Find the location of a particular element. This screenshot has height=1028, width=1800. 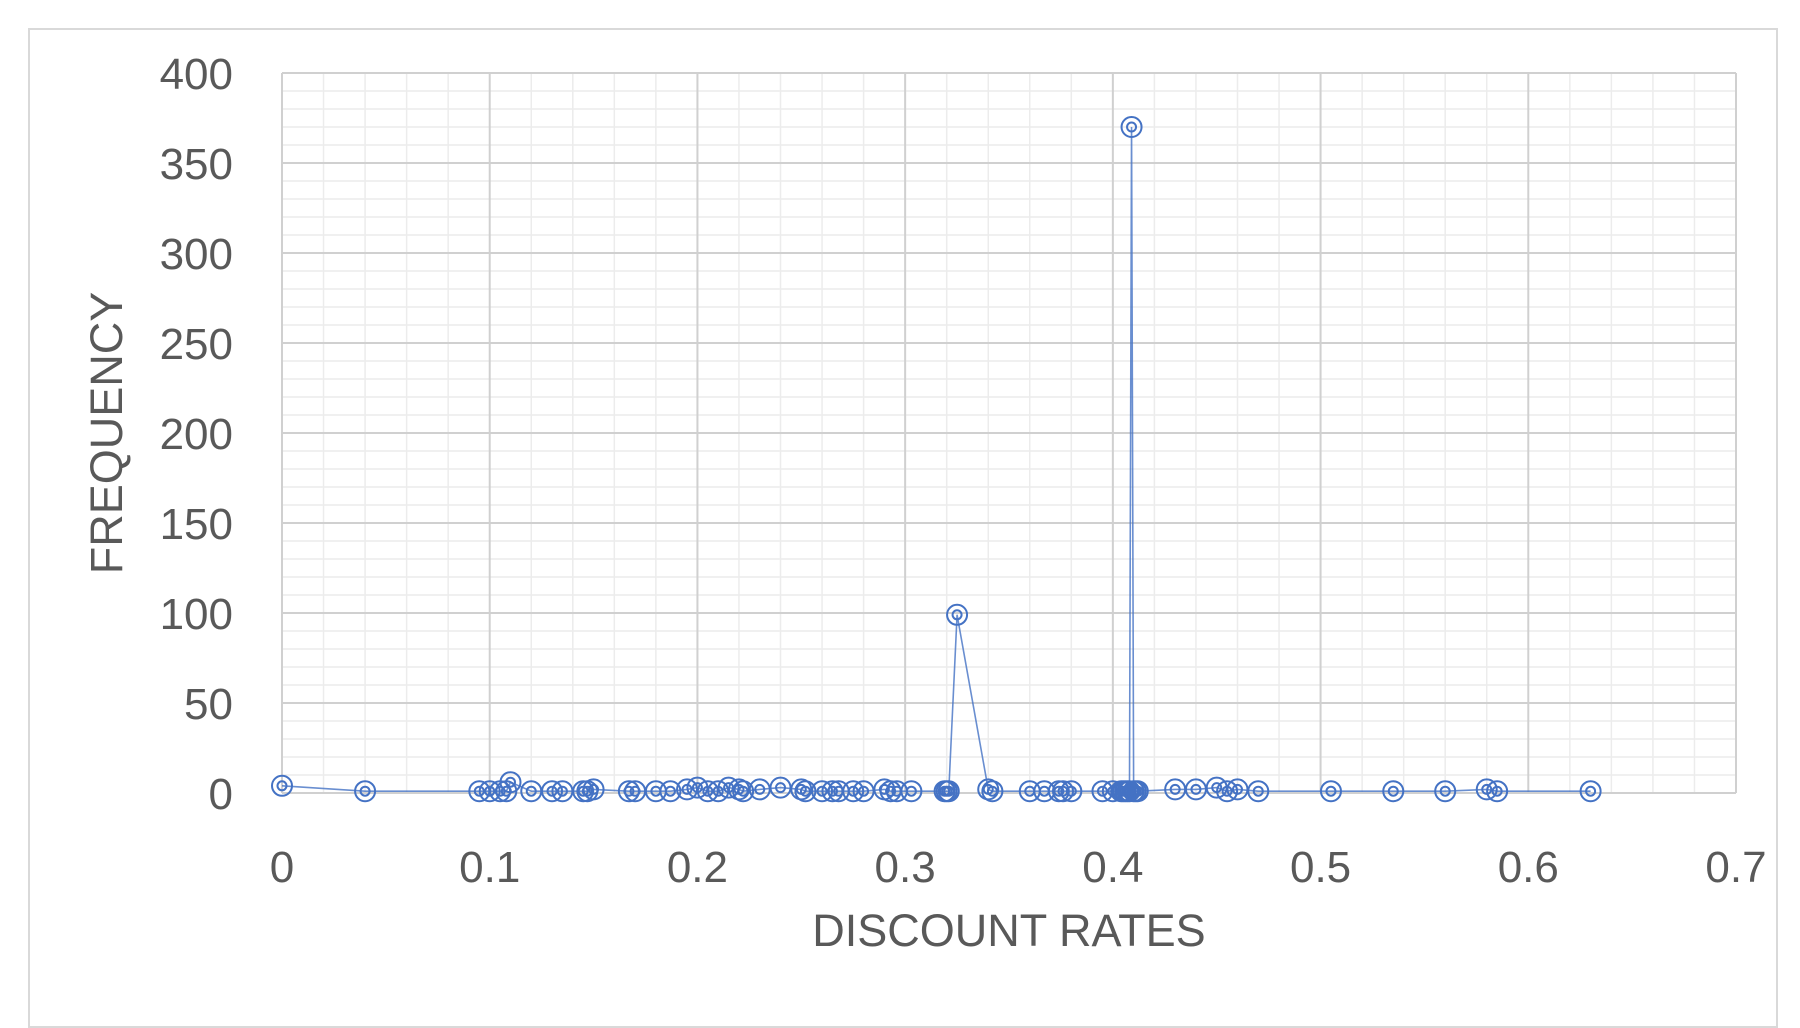

x-tick-label: 0.7 is located at coordinates (1735, 867).